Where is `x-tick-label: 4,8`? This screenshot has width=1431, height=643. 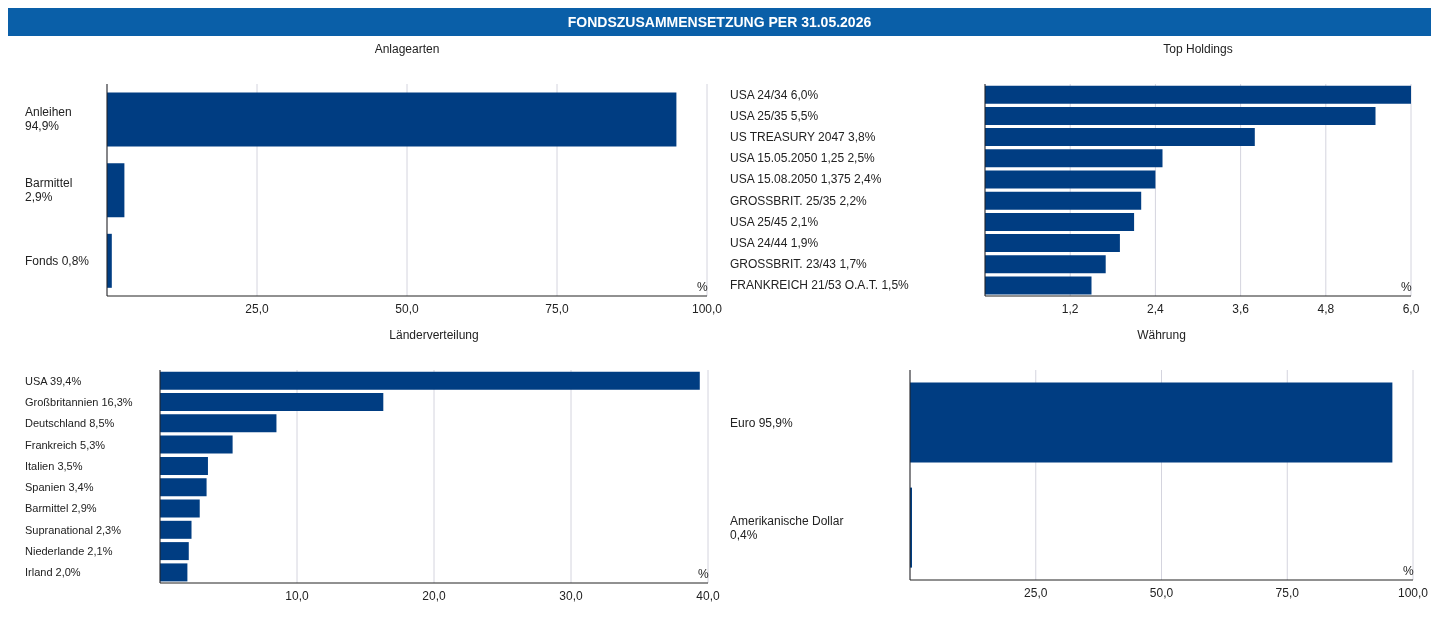 x-tick-label: 4,8 is located at coordinates (1326, 308).